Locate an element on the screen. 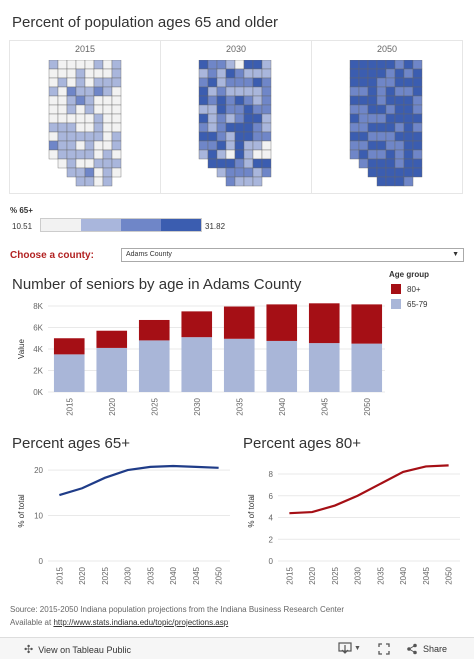 Image resolution: width=474 pixels, height=659 pixels. view-on-tableau-button: ✣ View on Tableau Public is located at coordinates (77, 649).